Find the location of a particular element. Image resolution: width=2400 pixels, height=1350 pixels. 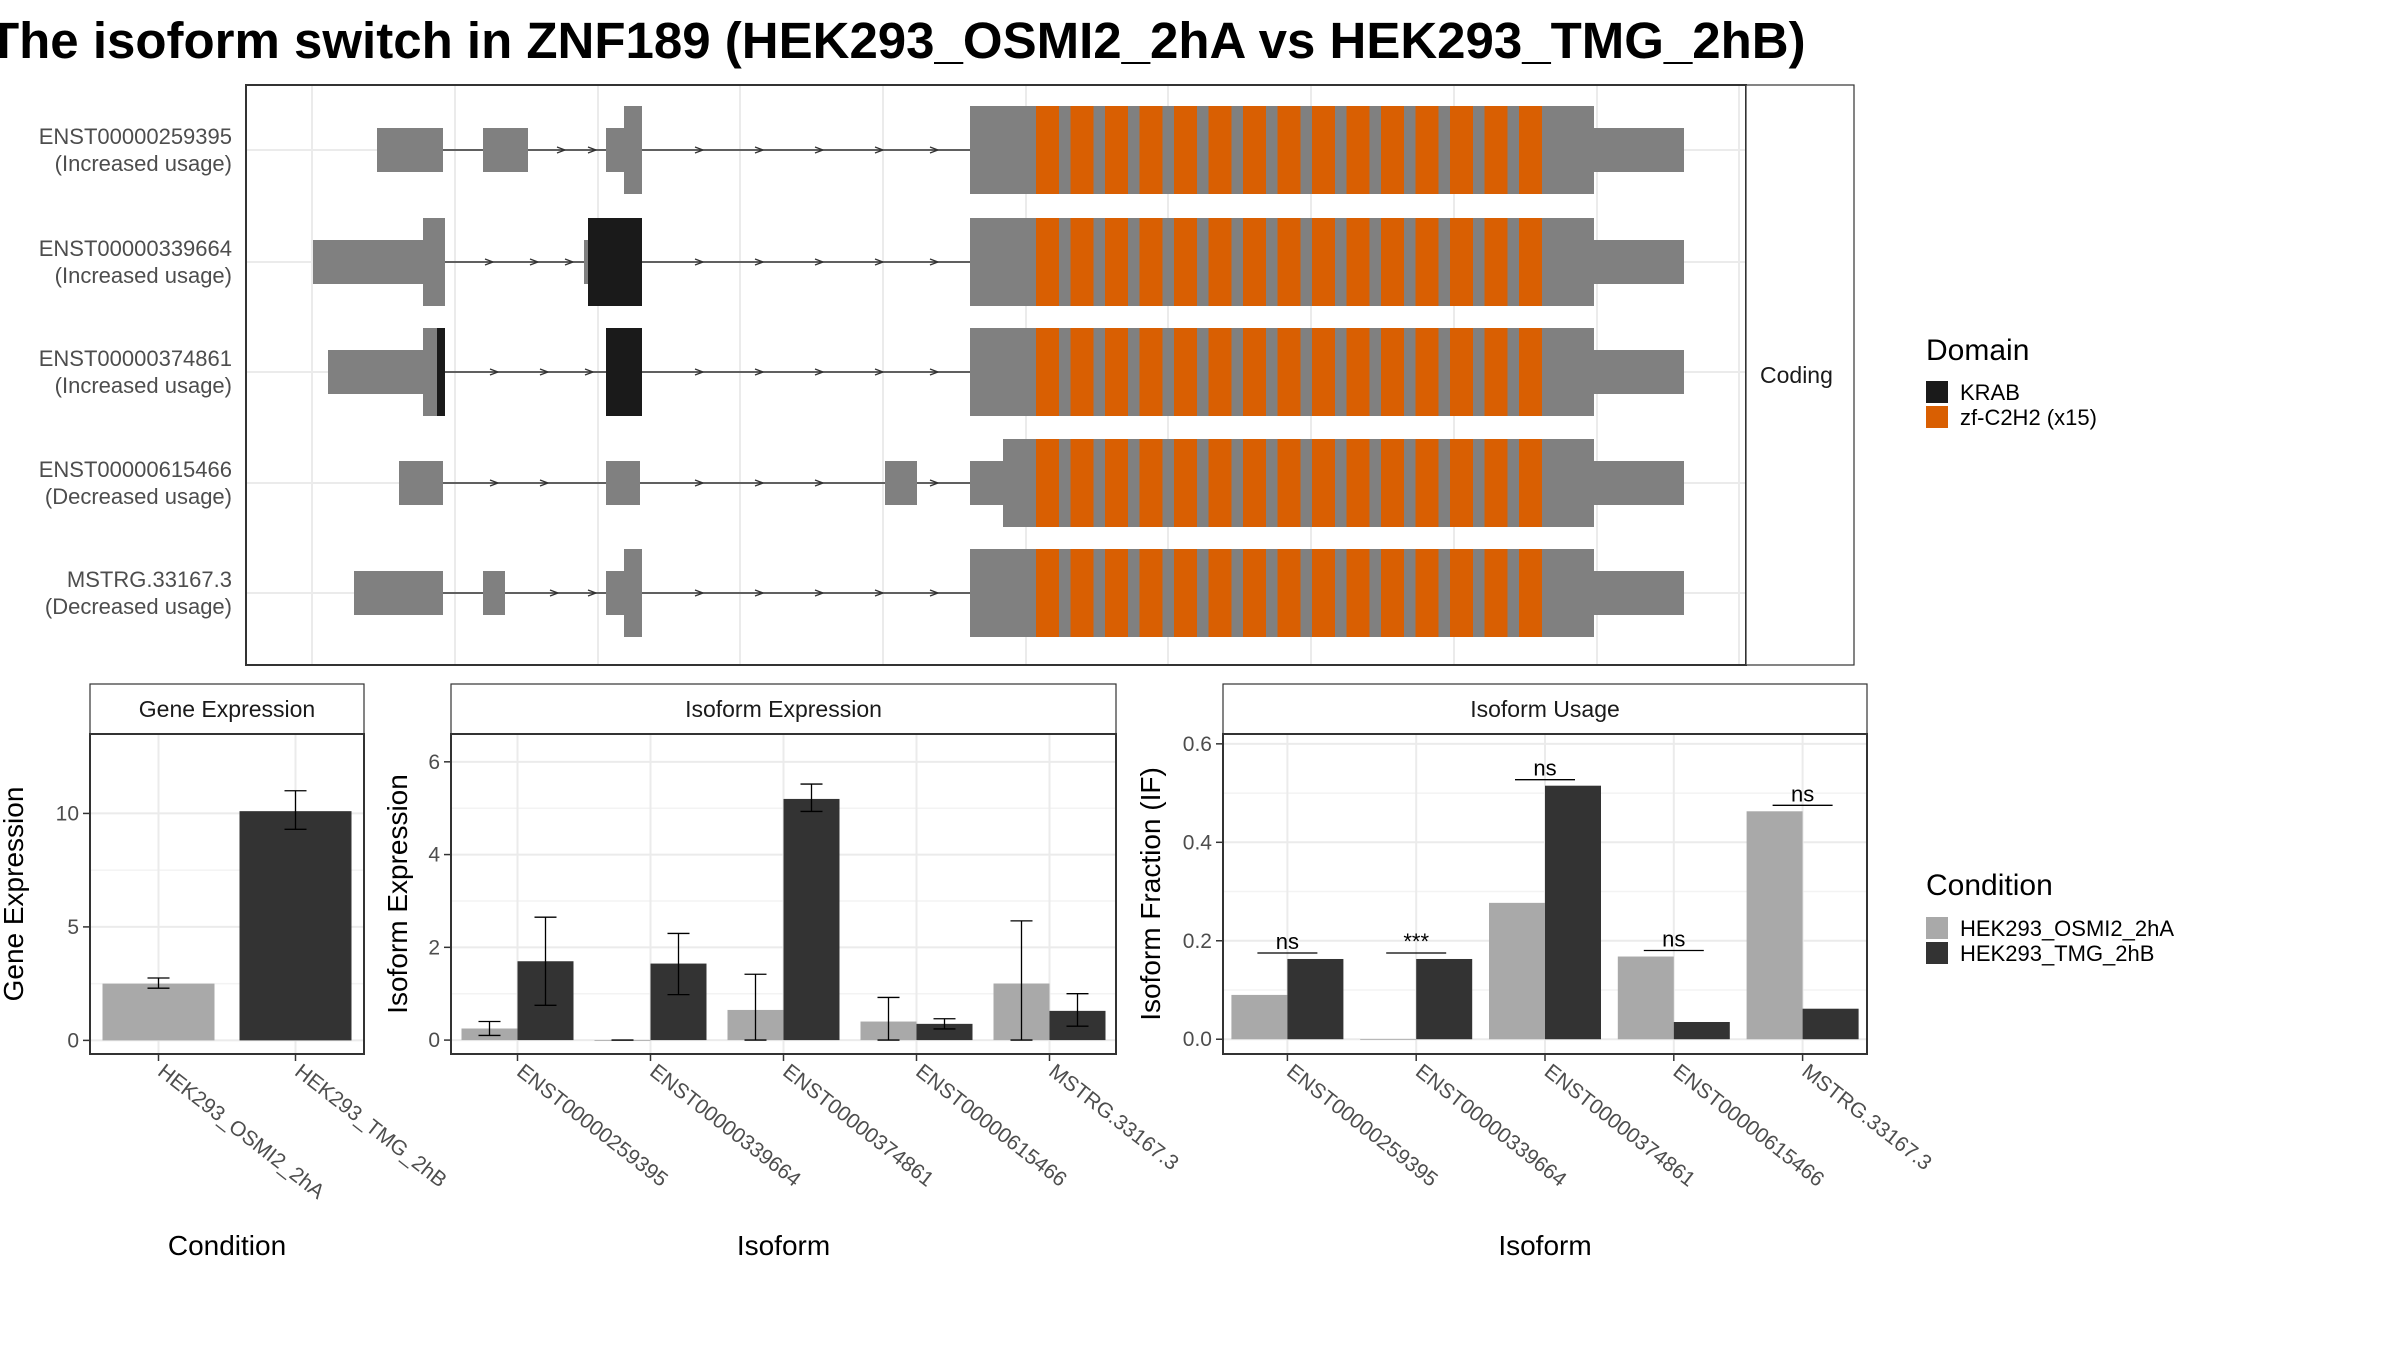

x-axis-label: Condition is located at coordinates (227, 1245).